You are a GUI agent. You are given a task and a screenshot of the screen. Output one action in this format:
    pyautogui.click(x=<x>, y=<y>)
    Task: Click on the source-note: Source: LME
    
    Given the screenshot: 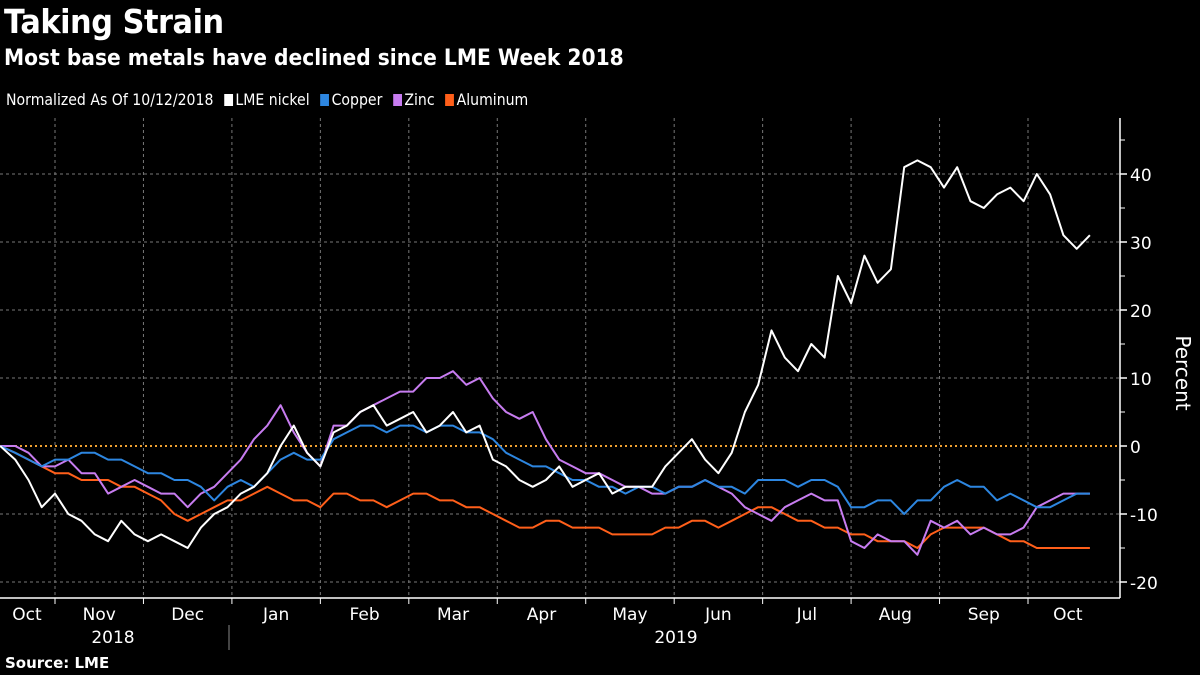 What is the action you would take?
    pyautogui.click(x=57, y=663)
    